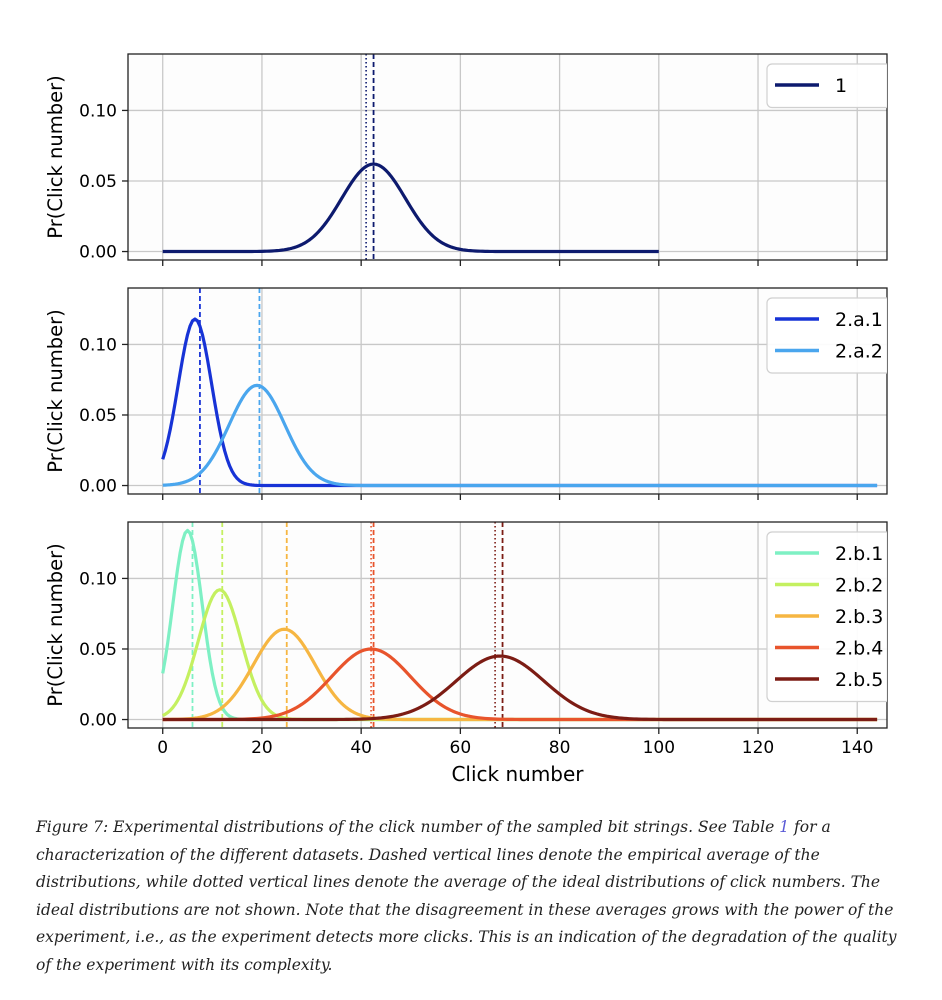 The height and width of the screenshot is (1000, 942). I want to click on panel-1-y-tick-label: 0.10, so click(98, 111).